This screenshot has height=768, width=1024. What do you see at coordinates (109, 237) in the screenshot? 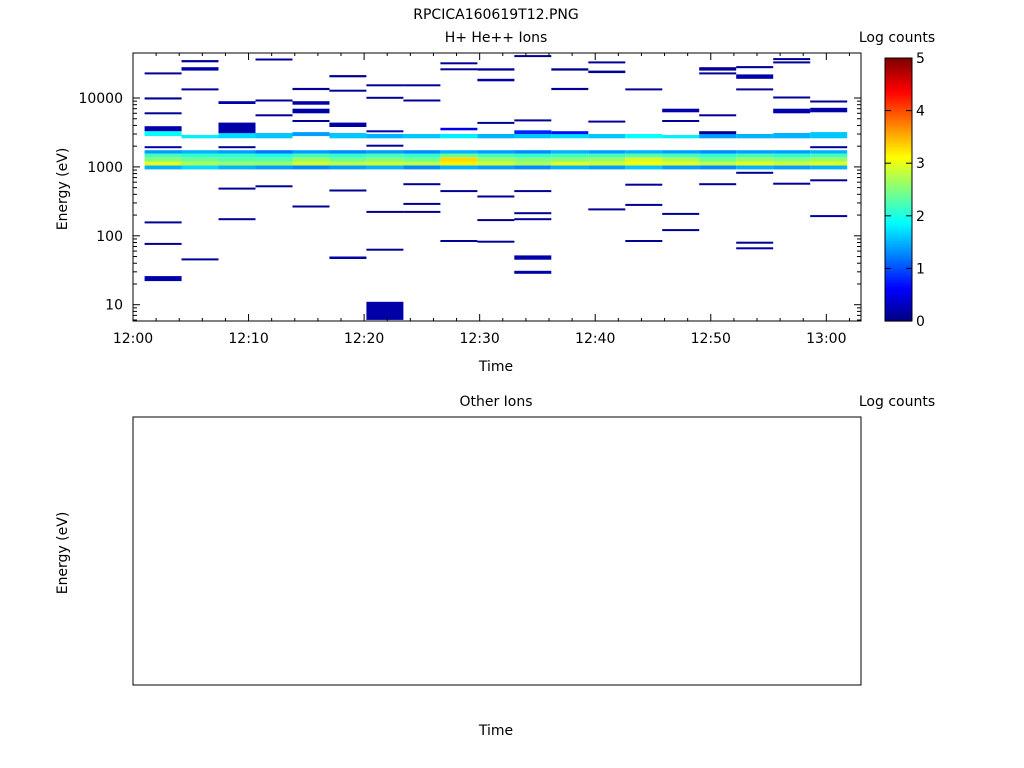
I see `y-tick-label: 100` at bounding box center [109, 237].